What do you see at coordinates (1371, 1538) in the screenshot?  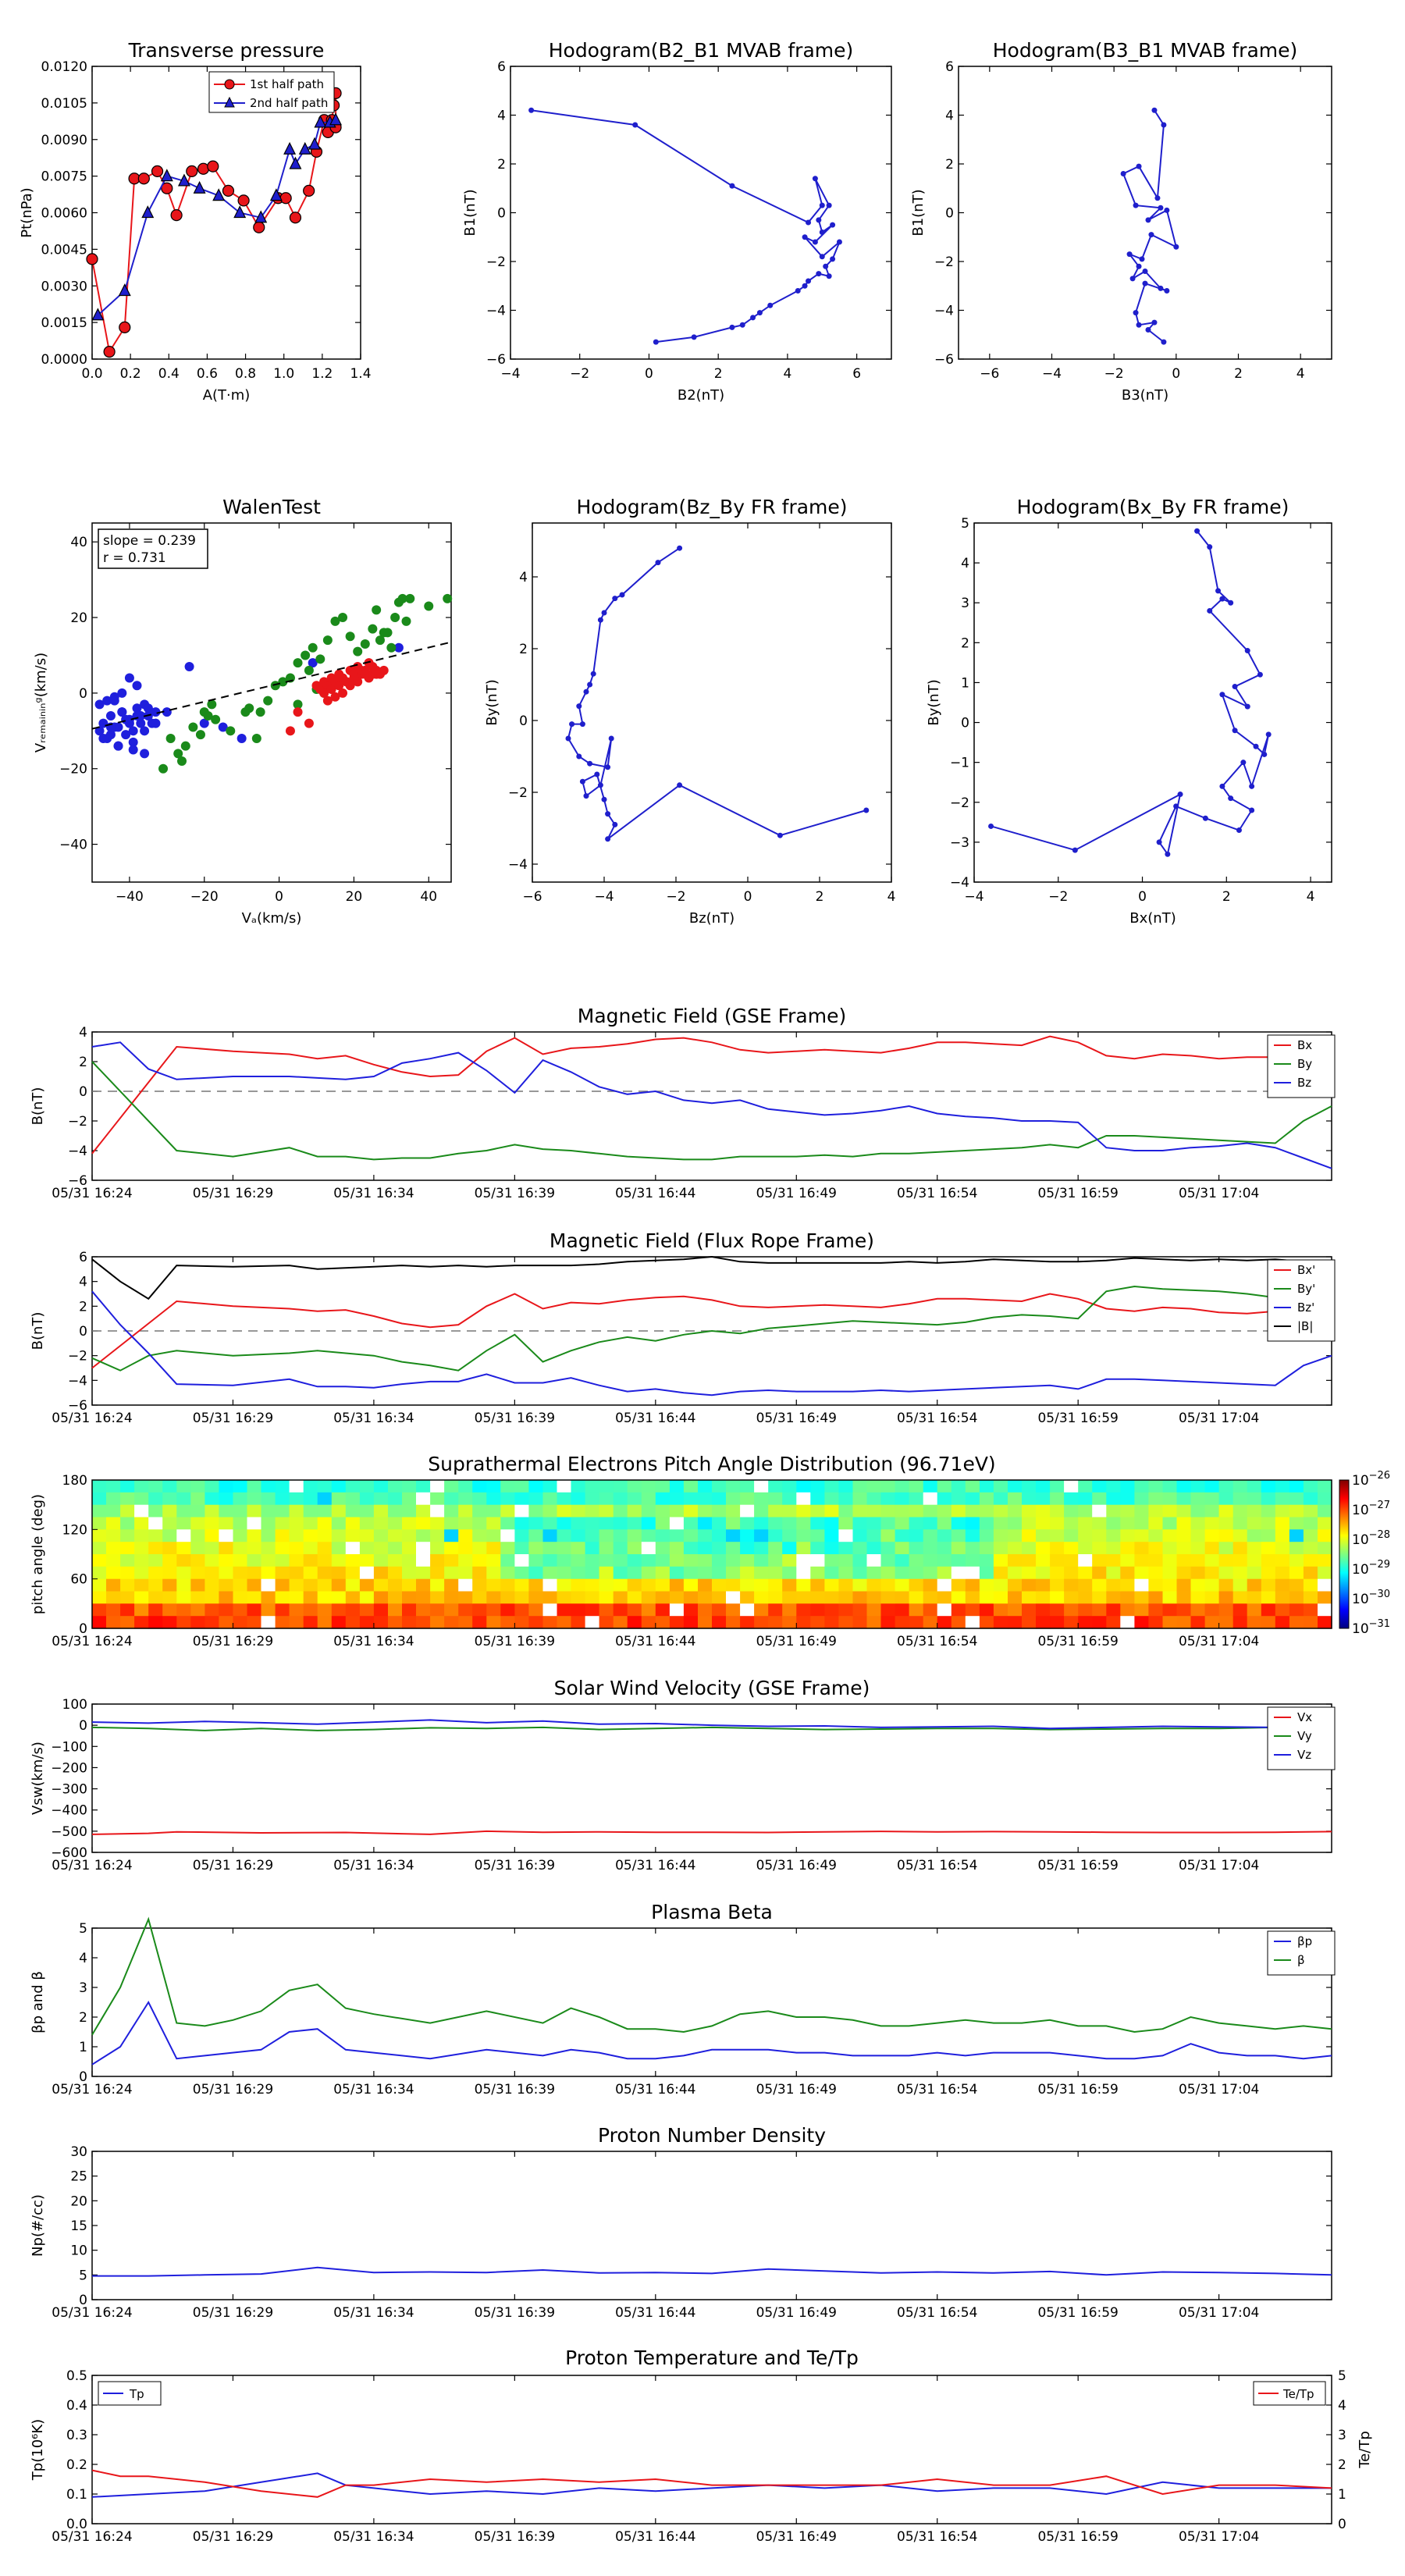 I see `colorbar-tick-label: 10−28` at bounding box center [1371, 1538].